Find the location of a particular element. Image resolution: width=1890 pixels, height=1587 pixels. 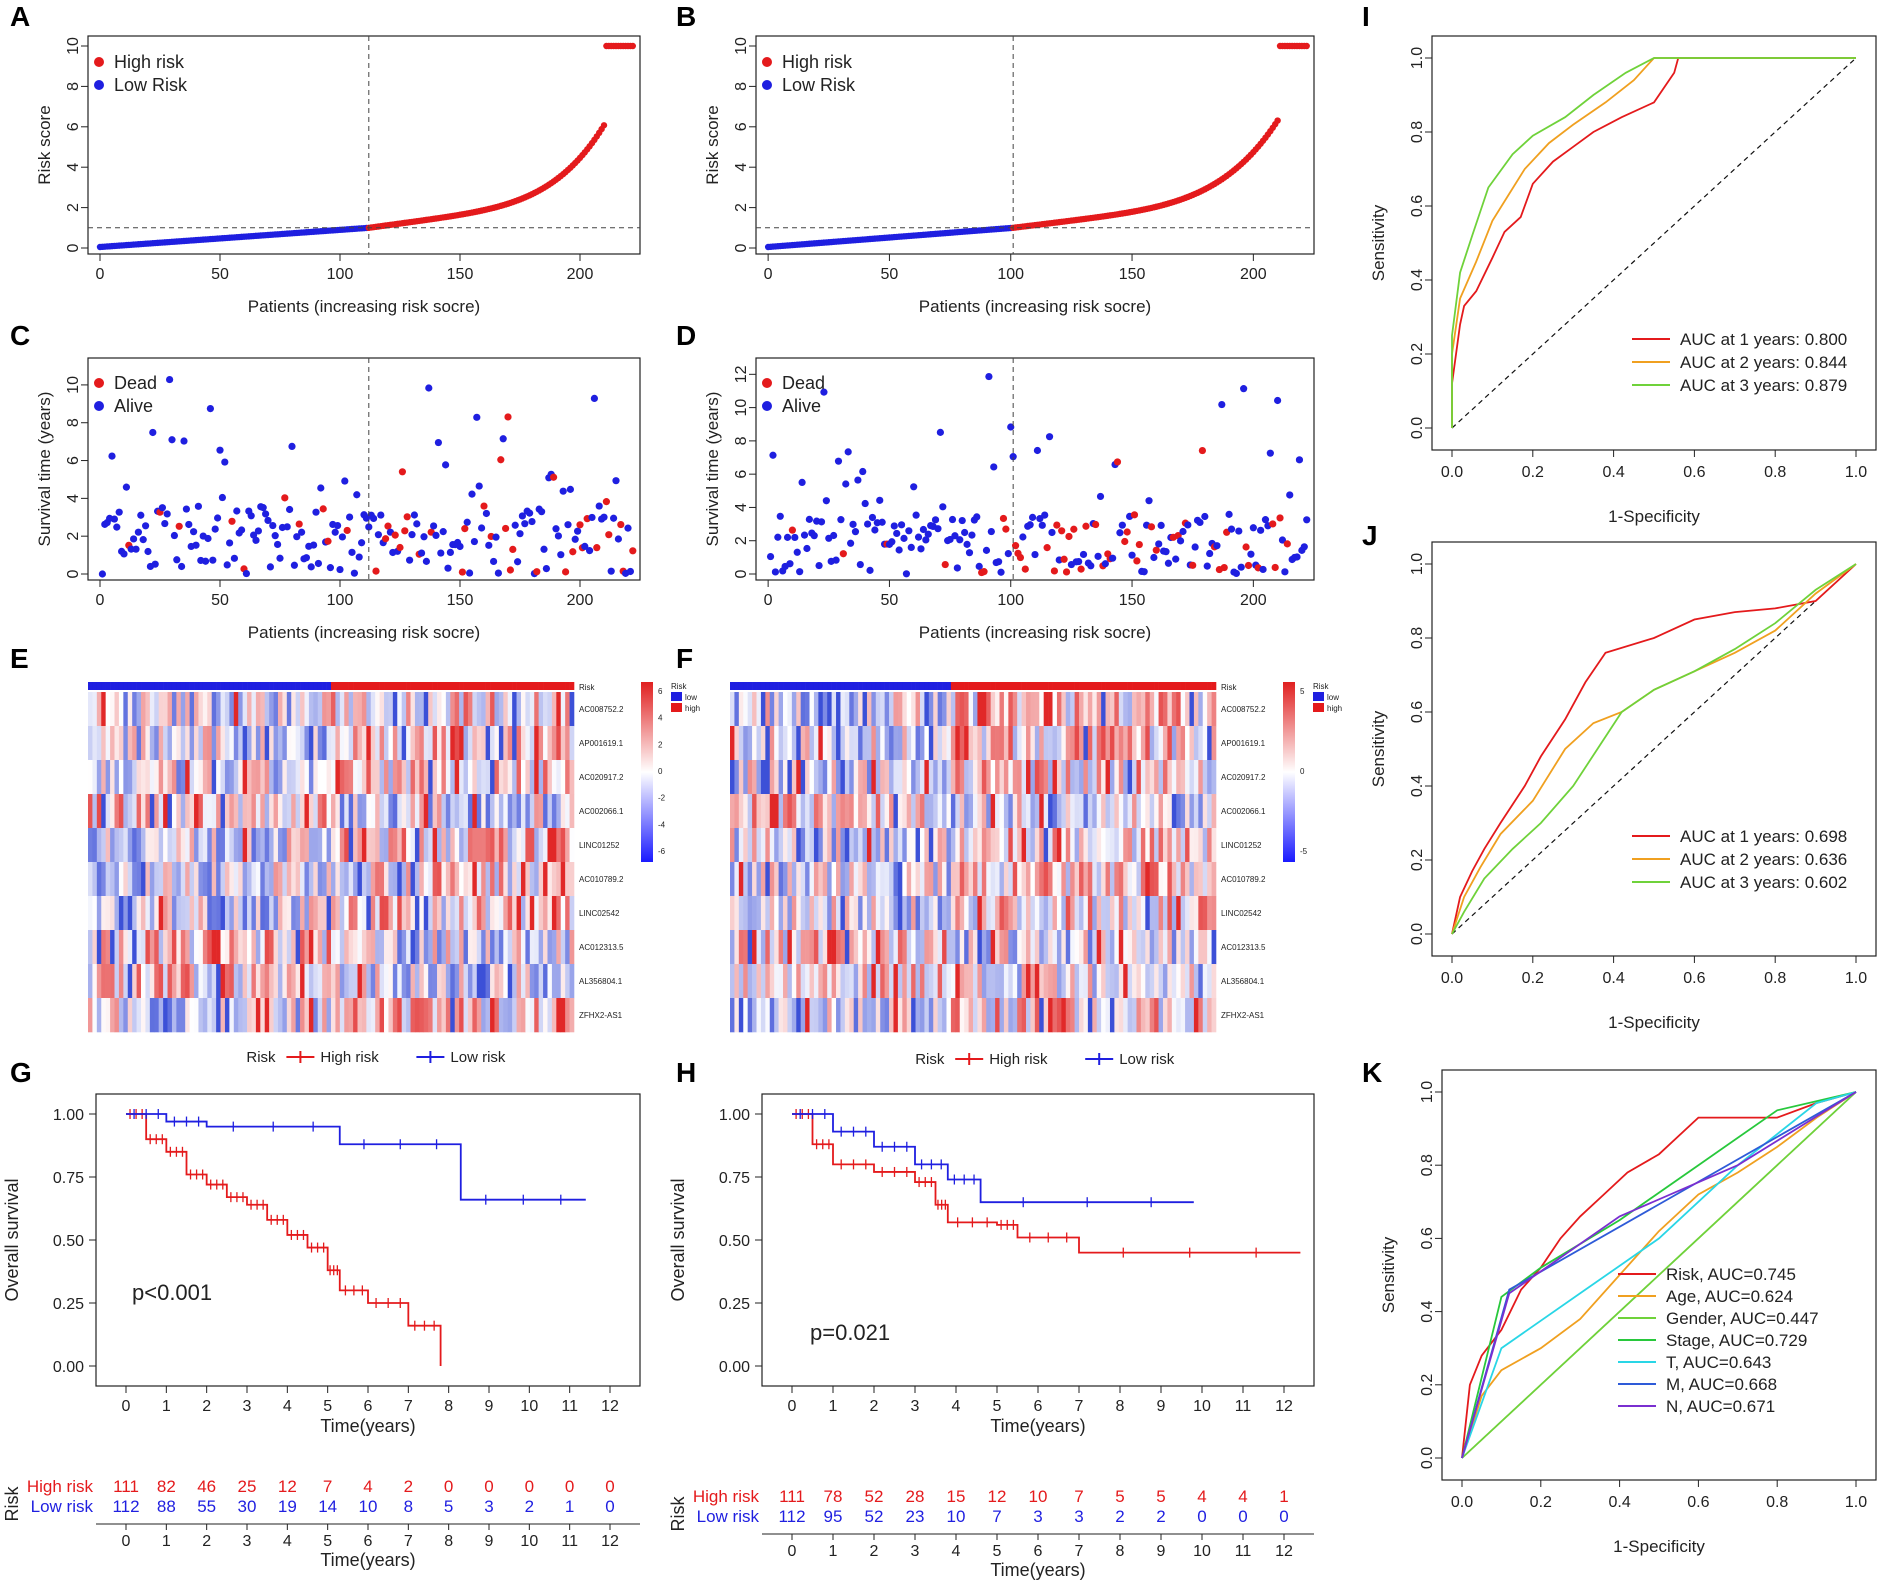

y-axis-title: Sensitivity is located at coordinates (1378, 242).